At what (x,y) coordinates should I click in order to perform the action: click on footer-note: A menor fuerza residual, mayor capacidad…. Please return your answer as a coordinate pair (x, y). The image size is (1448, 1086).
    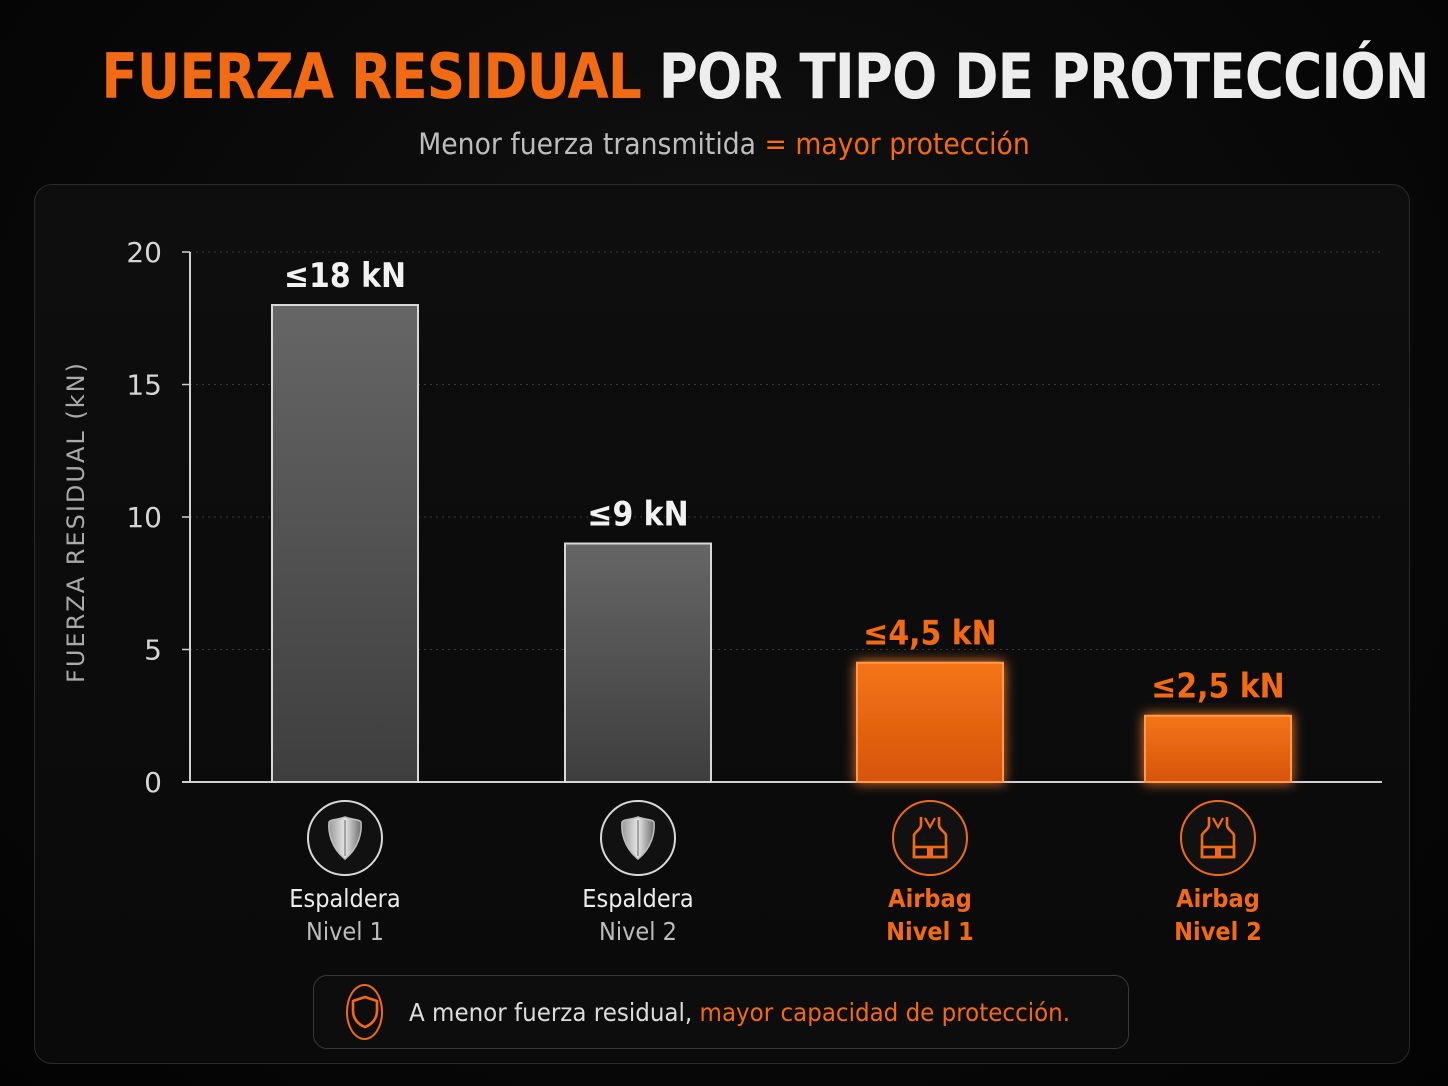
    Looking at the image, I should click on (721, 1012).